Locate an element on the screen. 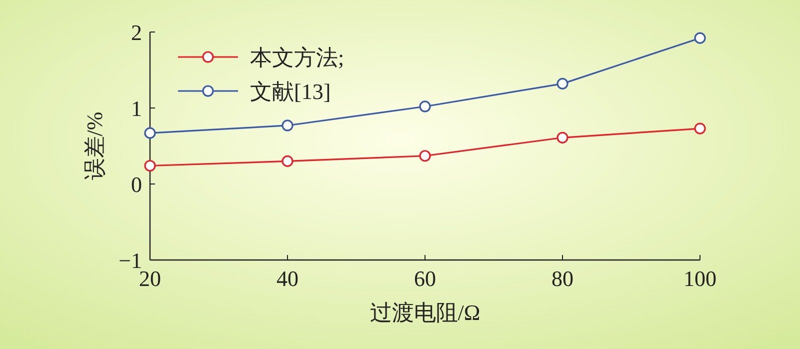  y-axis-title: 误差/% is located at coordinates (94, 146).